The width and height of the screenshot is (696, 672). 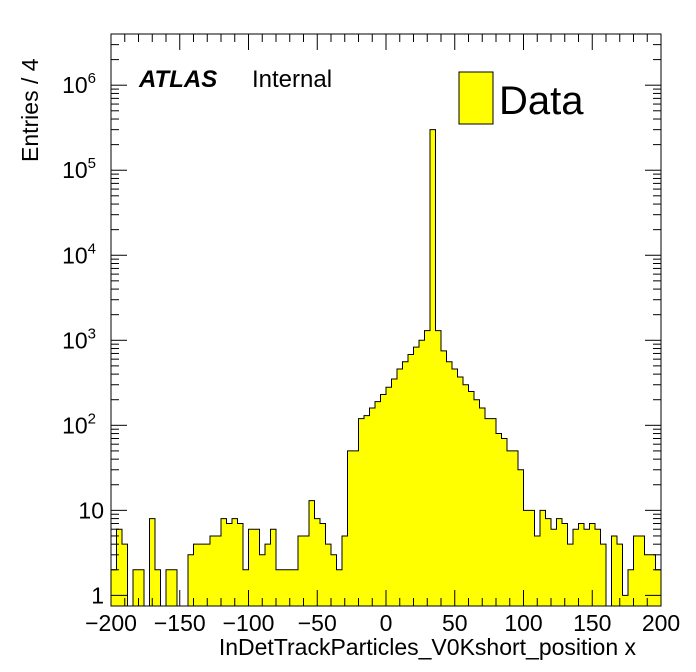 I want to click on legend-label: Data, so click(x=541, y=101).